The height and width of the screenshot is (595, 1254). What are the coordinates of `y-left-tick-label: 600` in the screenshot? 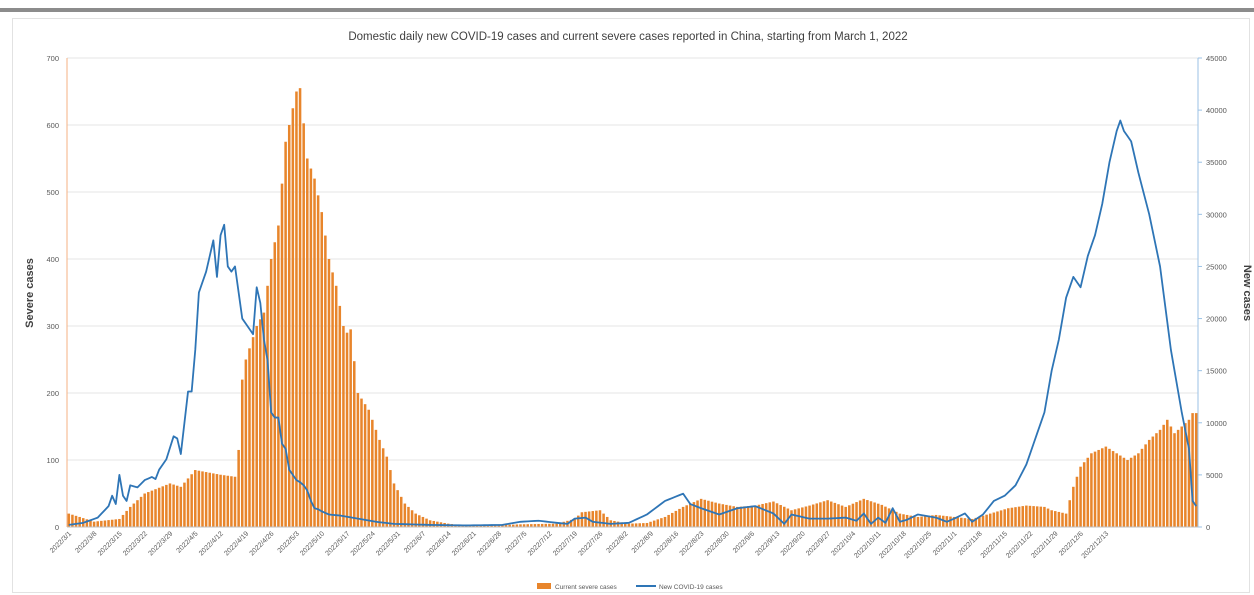 It's located at (52, 125).